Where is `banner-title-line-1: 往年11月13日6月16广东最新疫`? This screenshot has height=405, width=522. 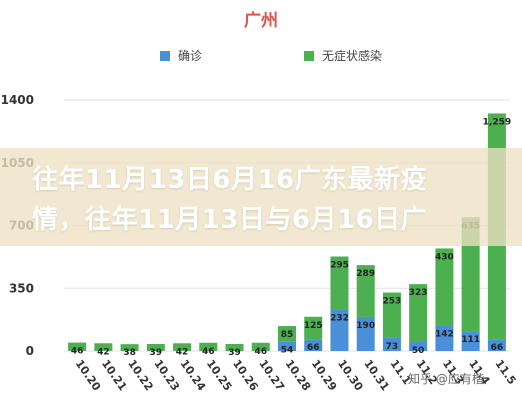 banner-title-line-1: 往年11月13日6月16广东最新疫 is located at coordinates (277, 180).